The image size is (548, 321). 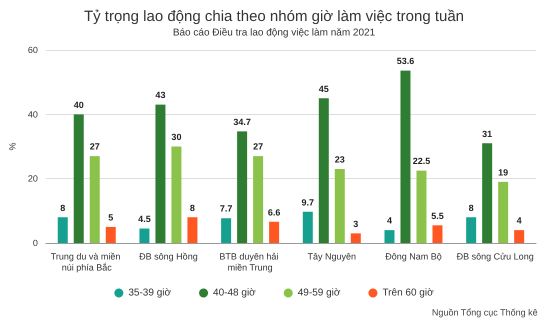 What do you see at coordinates (150, 293) in the screenshot?
I see `legend-label: 35-39 giờ` at bounding box center [150, 293].